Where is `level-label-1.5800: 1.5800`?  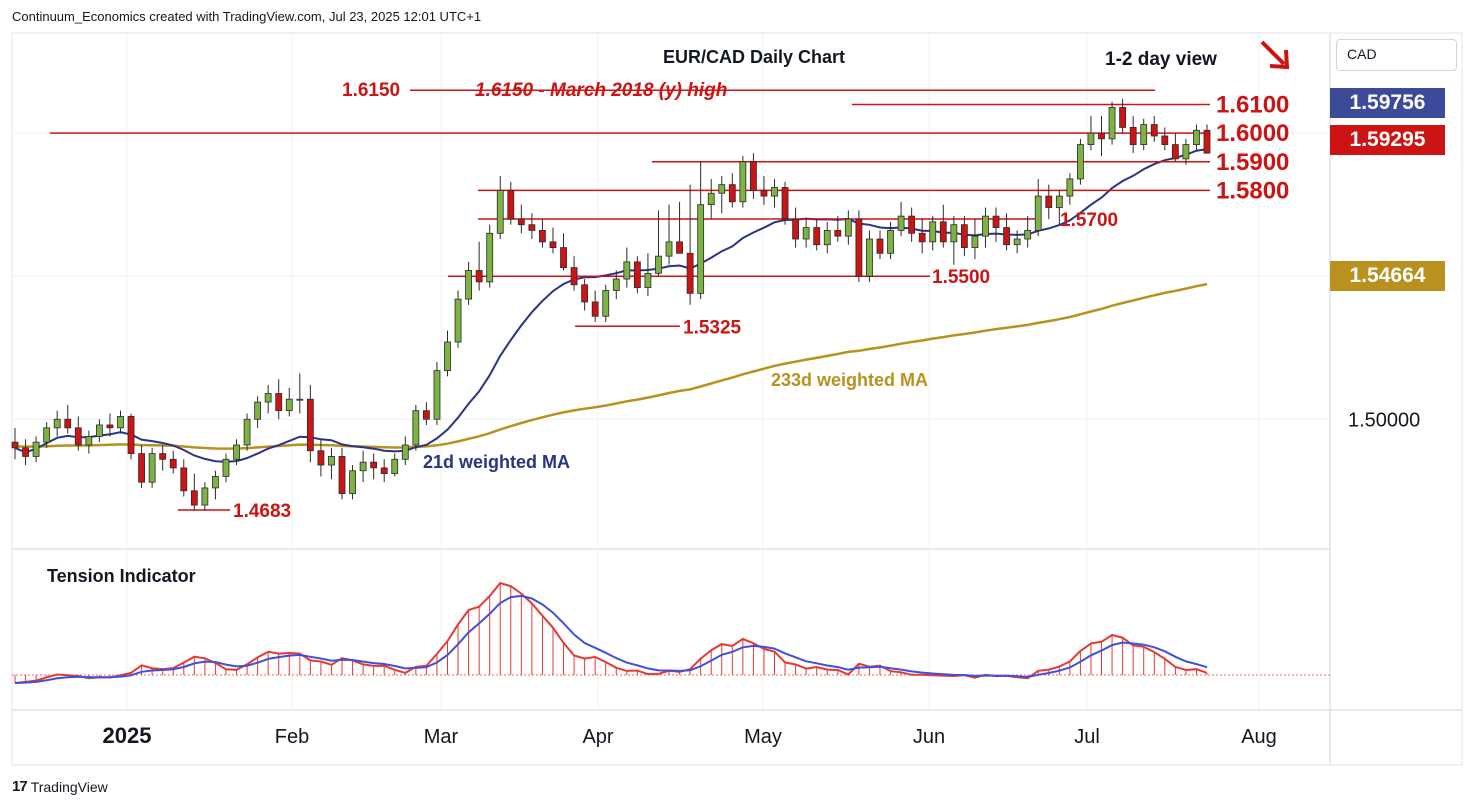
level-label-1.5800: 1.5800 is located at coordinates (1252, 190).